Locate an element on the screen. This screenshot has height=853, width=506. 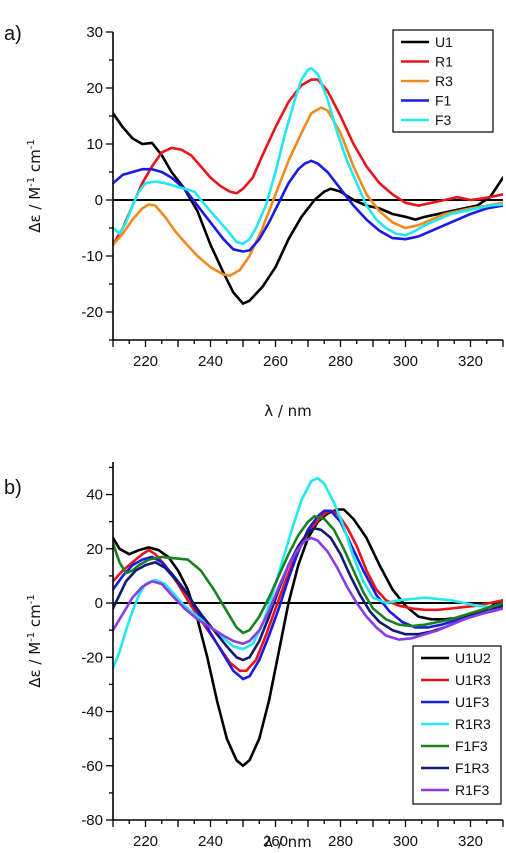
series-line-f1f3 is located at coordinates (308, 574).